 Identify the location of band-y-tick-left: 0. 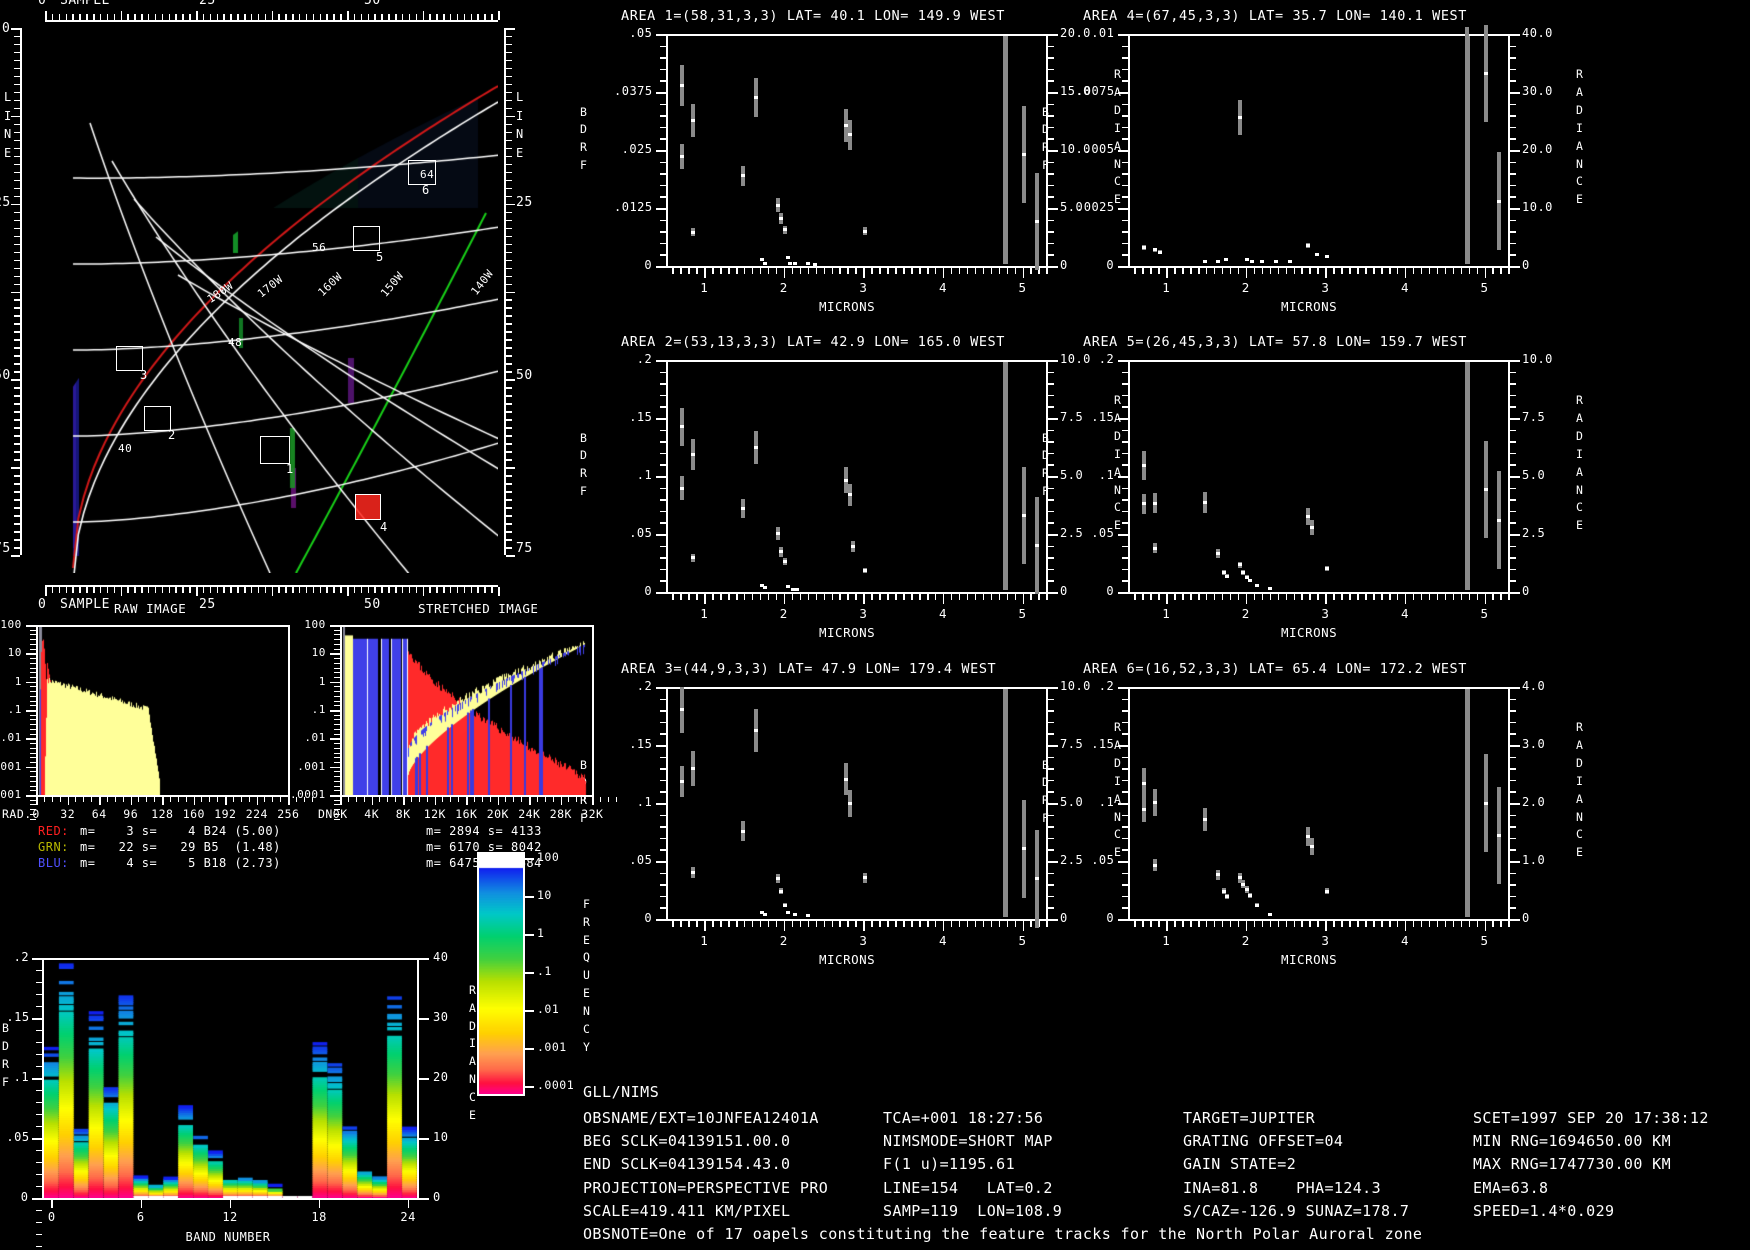
(24, 1197).